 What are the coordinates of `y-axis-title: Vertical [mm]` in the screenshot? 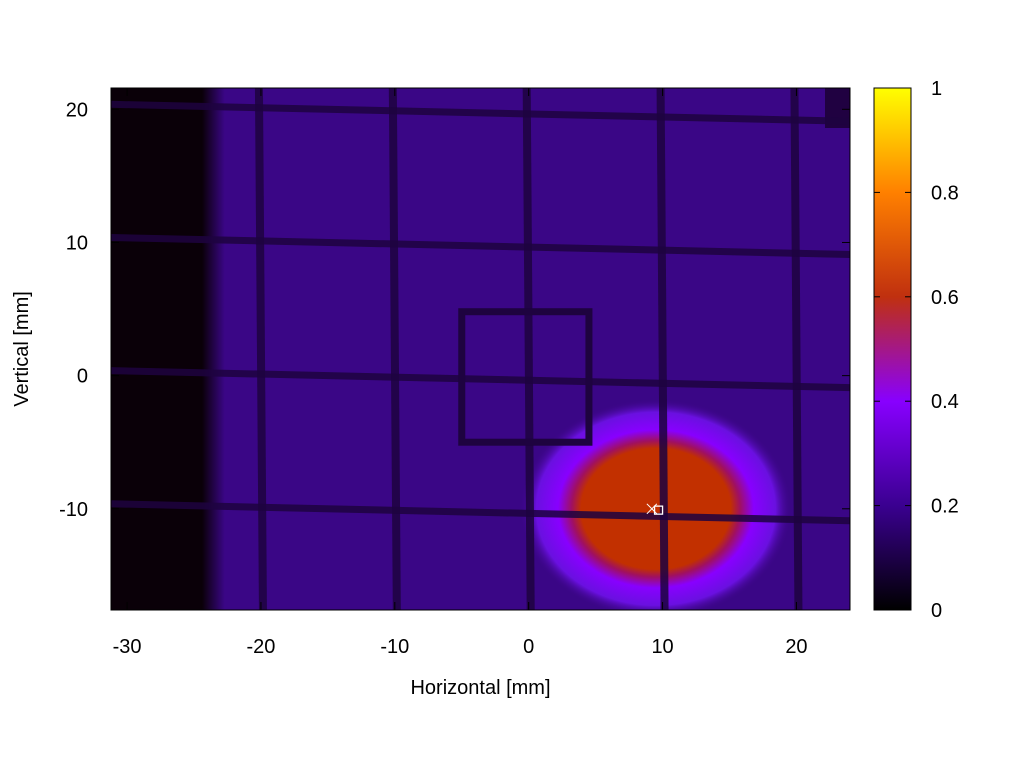 It's located at (22, 349).